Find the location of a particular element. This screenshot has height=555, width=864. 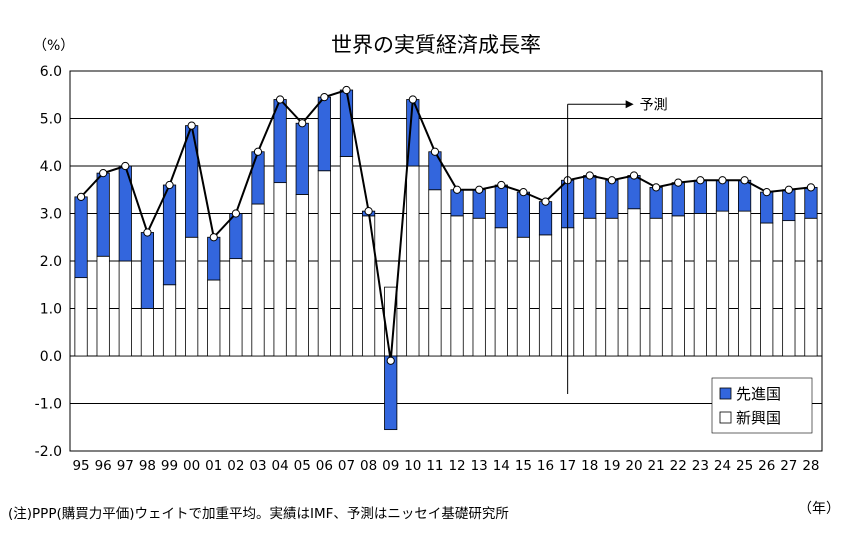

x-tick-label: 25 is located at coordinates (744, 466).